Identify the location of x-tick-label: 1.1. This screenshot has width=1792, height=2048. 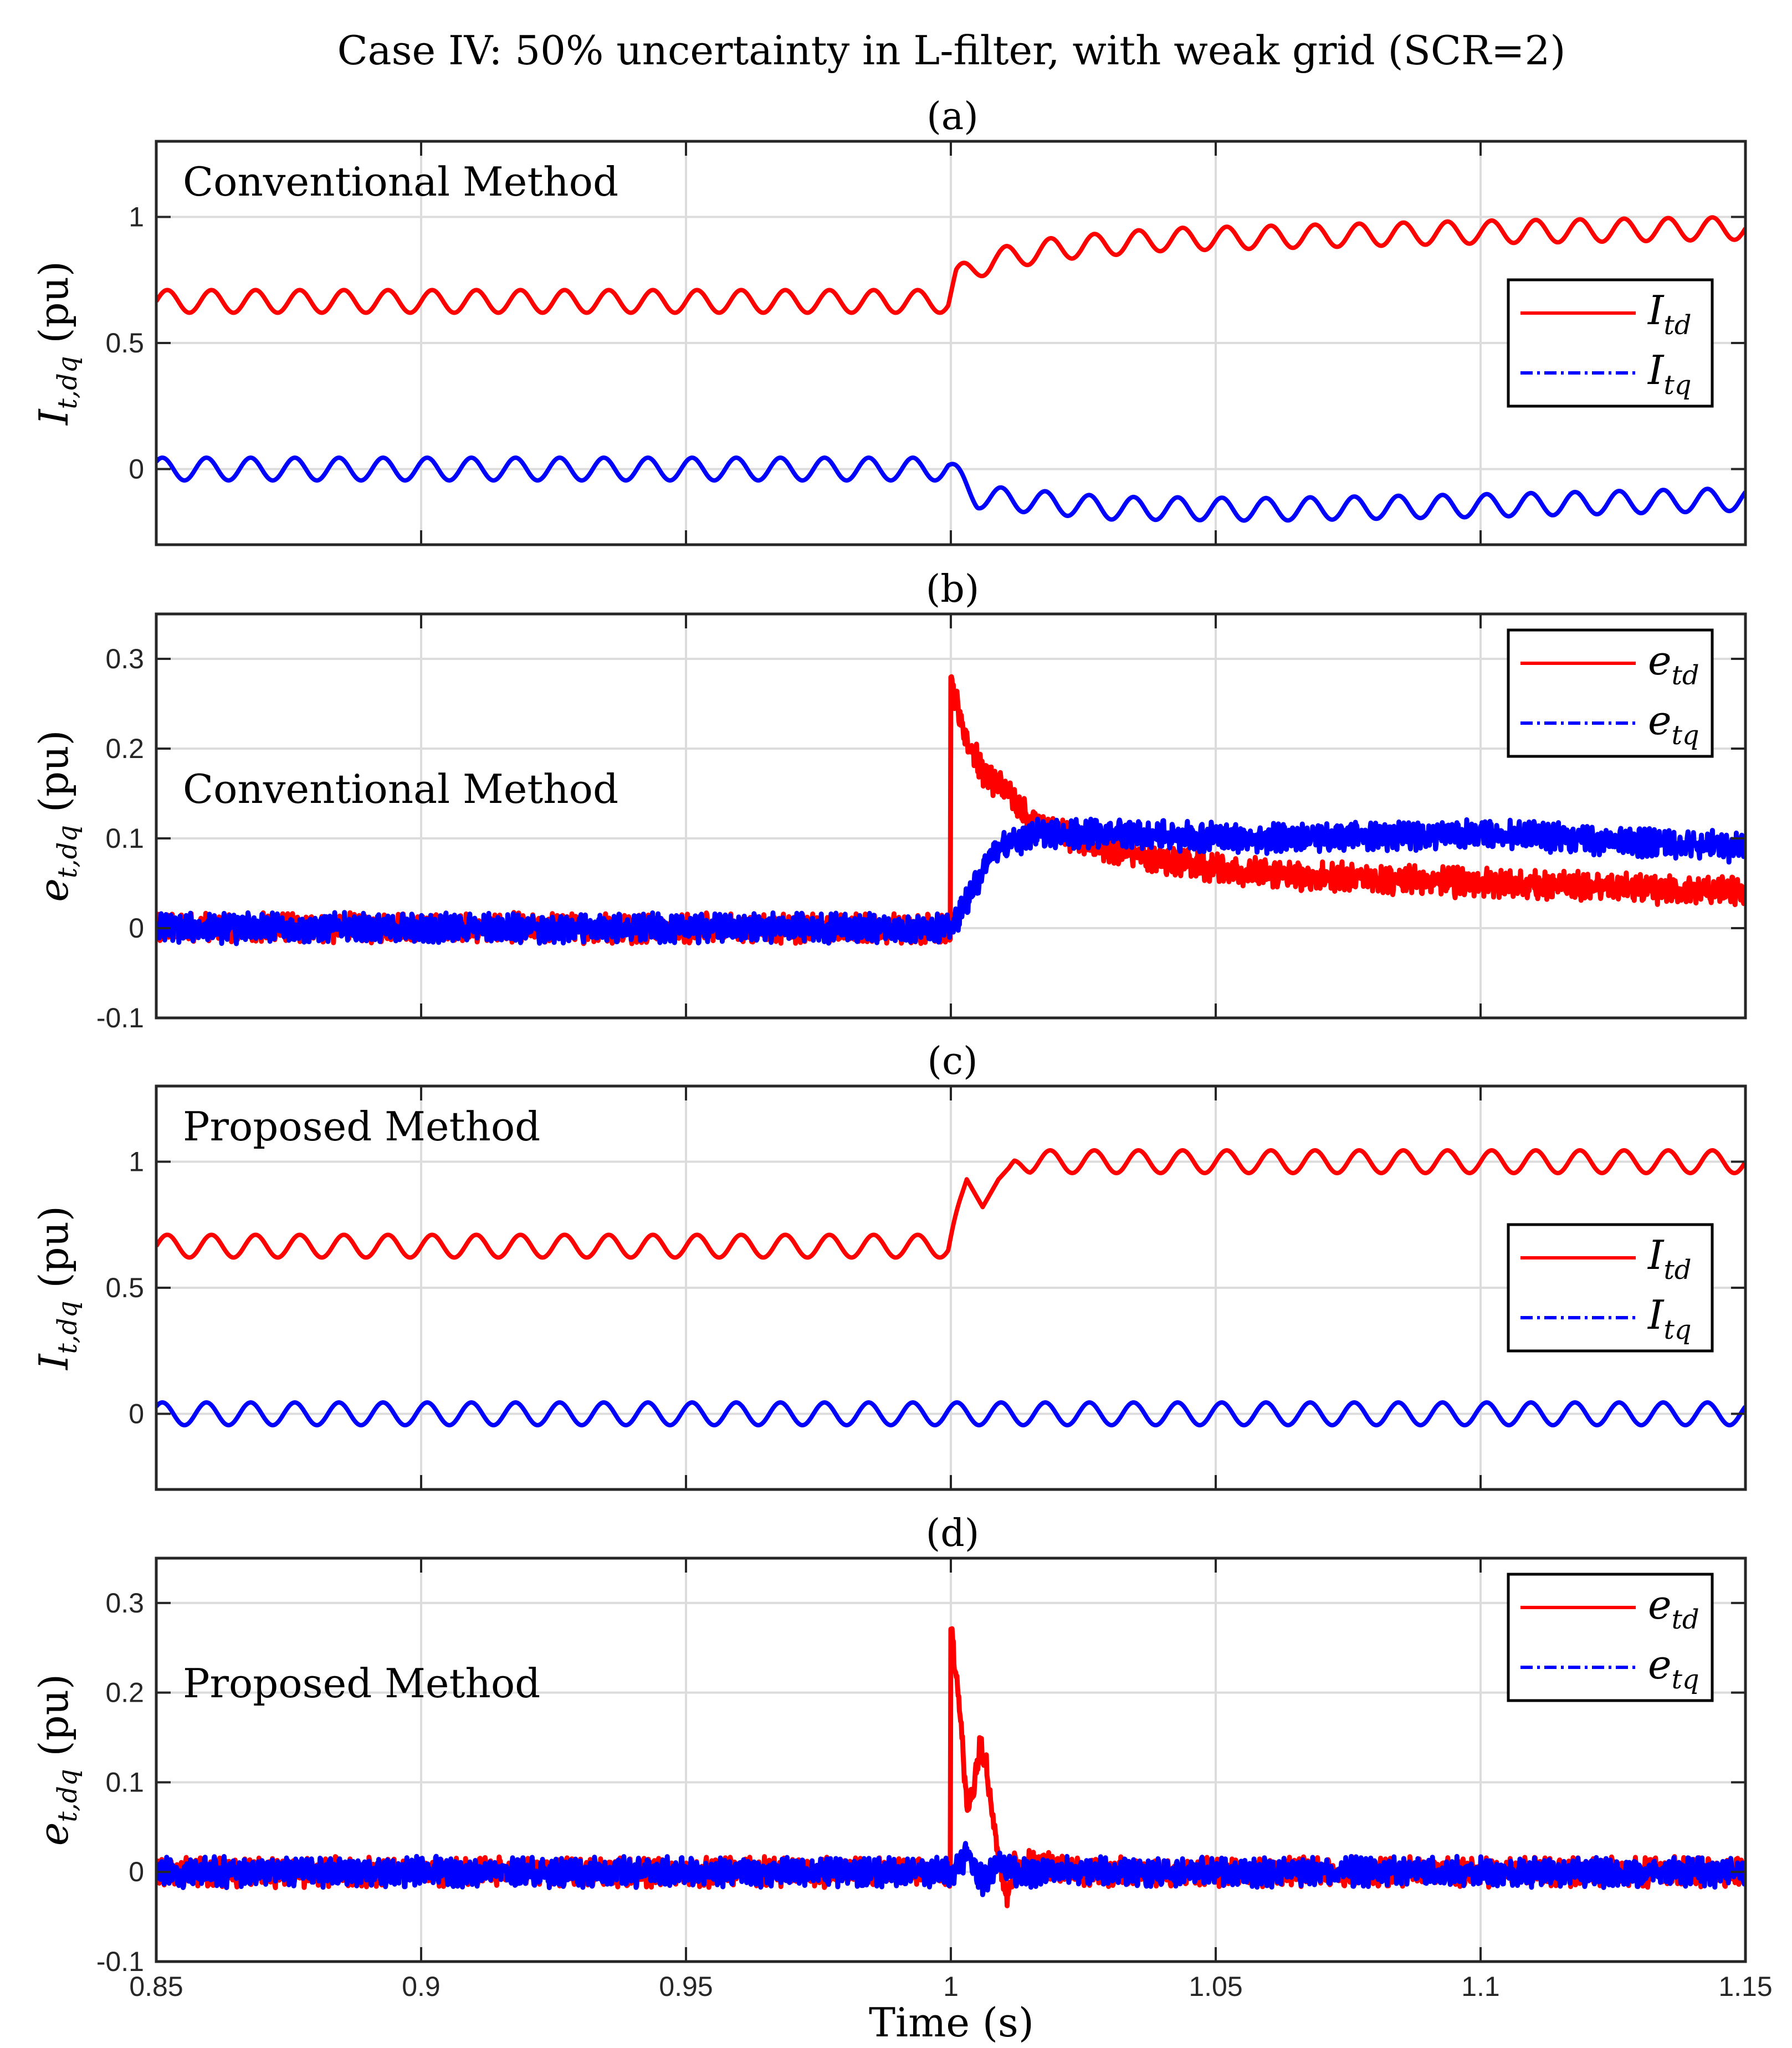
(1480, 1986).